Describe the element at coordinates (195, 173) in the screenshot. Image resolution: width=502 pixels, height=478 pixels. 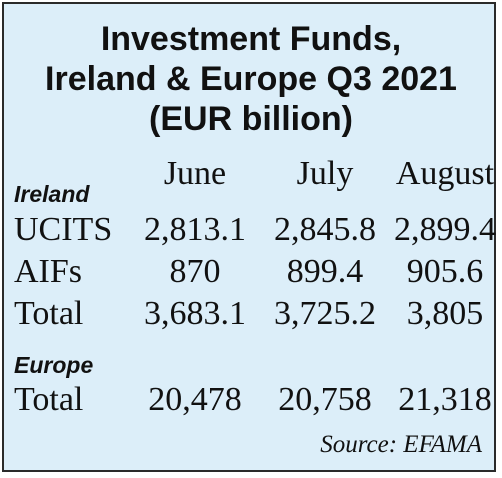
I see `column-header-june: June` at that location.